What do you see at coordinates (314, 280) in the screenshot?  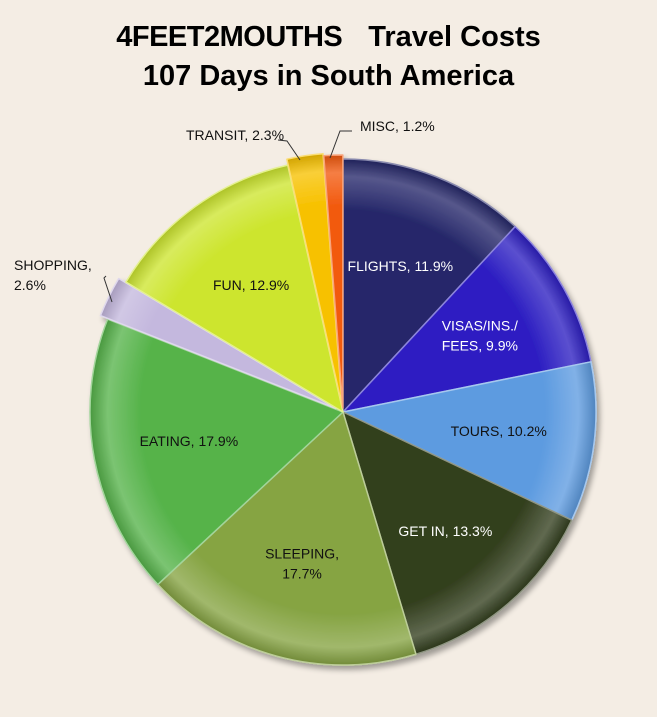 I see `pie-slice-transit` at bounding box center [314, 280].